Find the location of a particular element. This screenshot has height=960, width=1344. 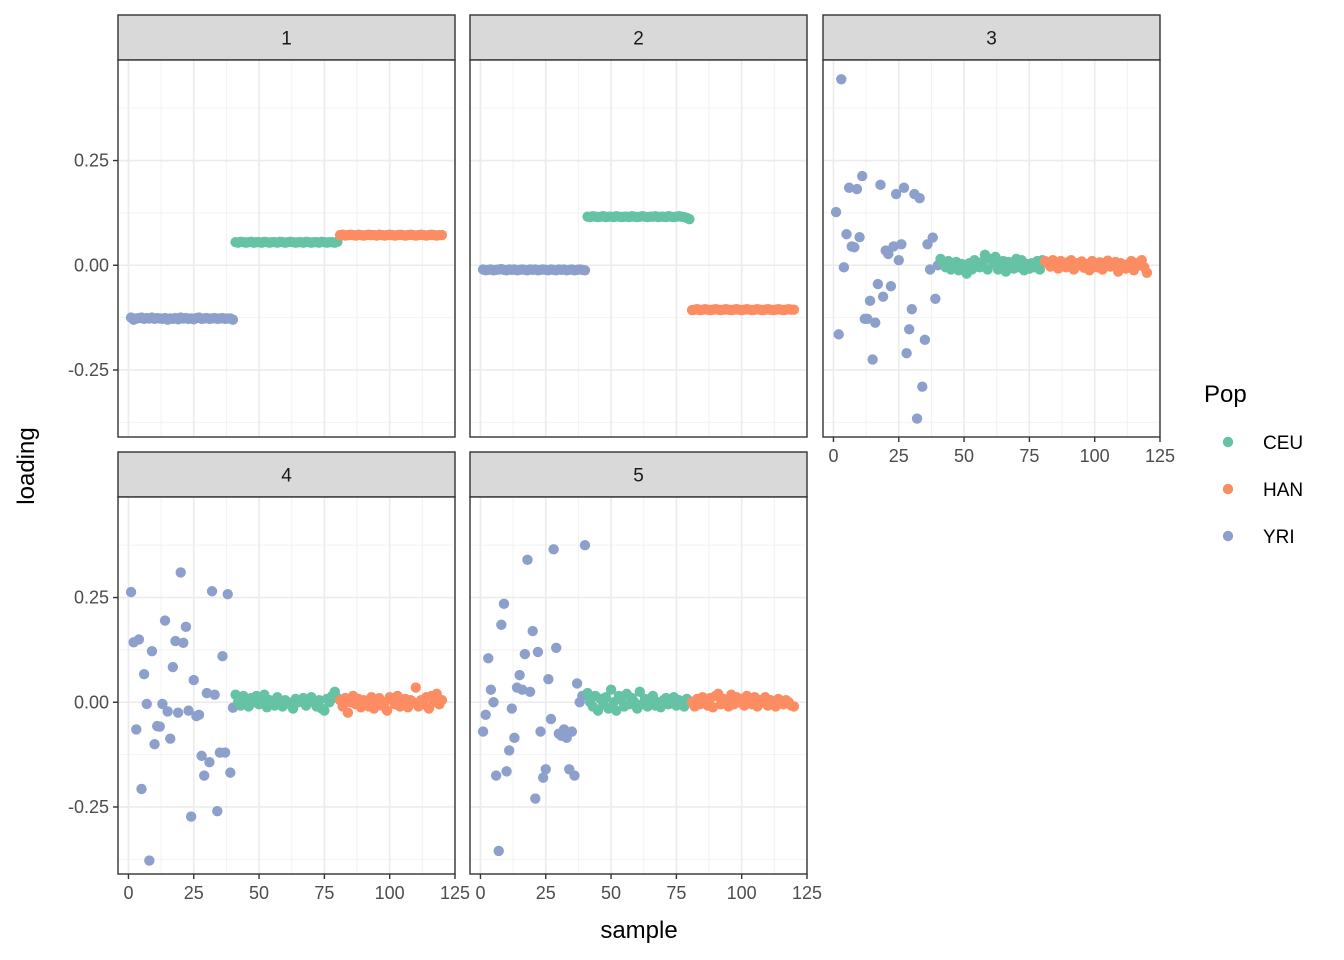

legend-label: CEU is located at coordinates (1283, 443).